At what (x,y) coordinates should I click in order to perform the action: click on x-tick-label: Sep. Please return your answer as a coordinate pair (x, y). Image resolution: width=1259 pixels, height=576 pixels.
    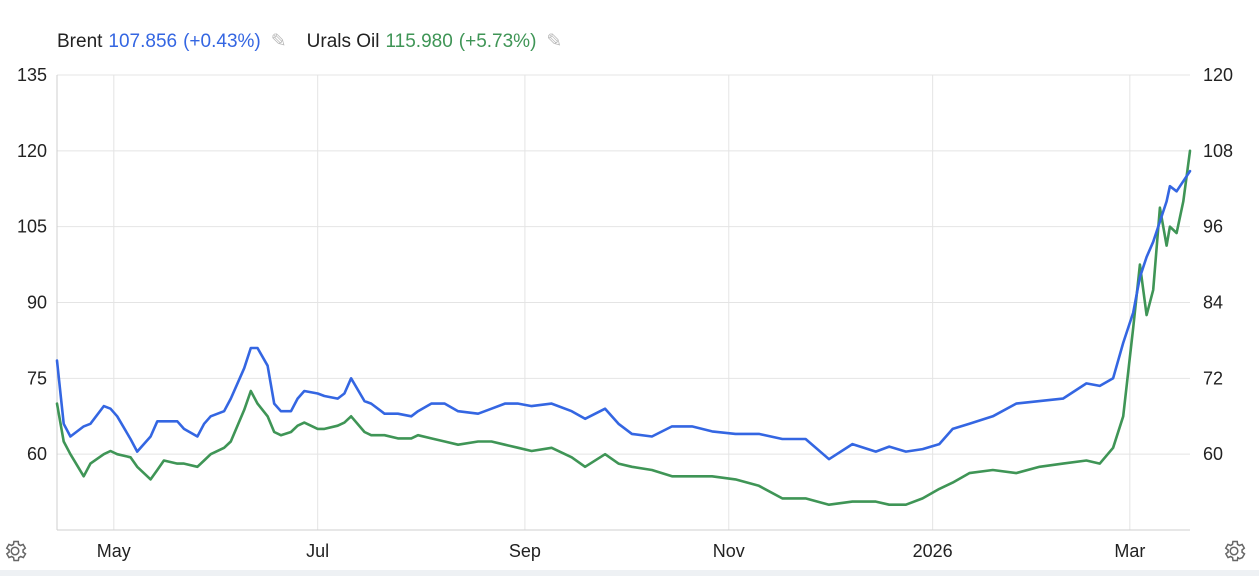
    Looking at the image, I should click on (525, 551).